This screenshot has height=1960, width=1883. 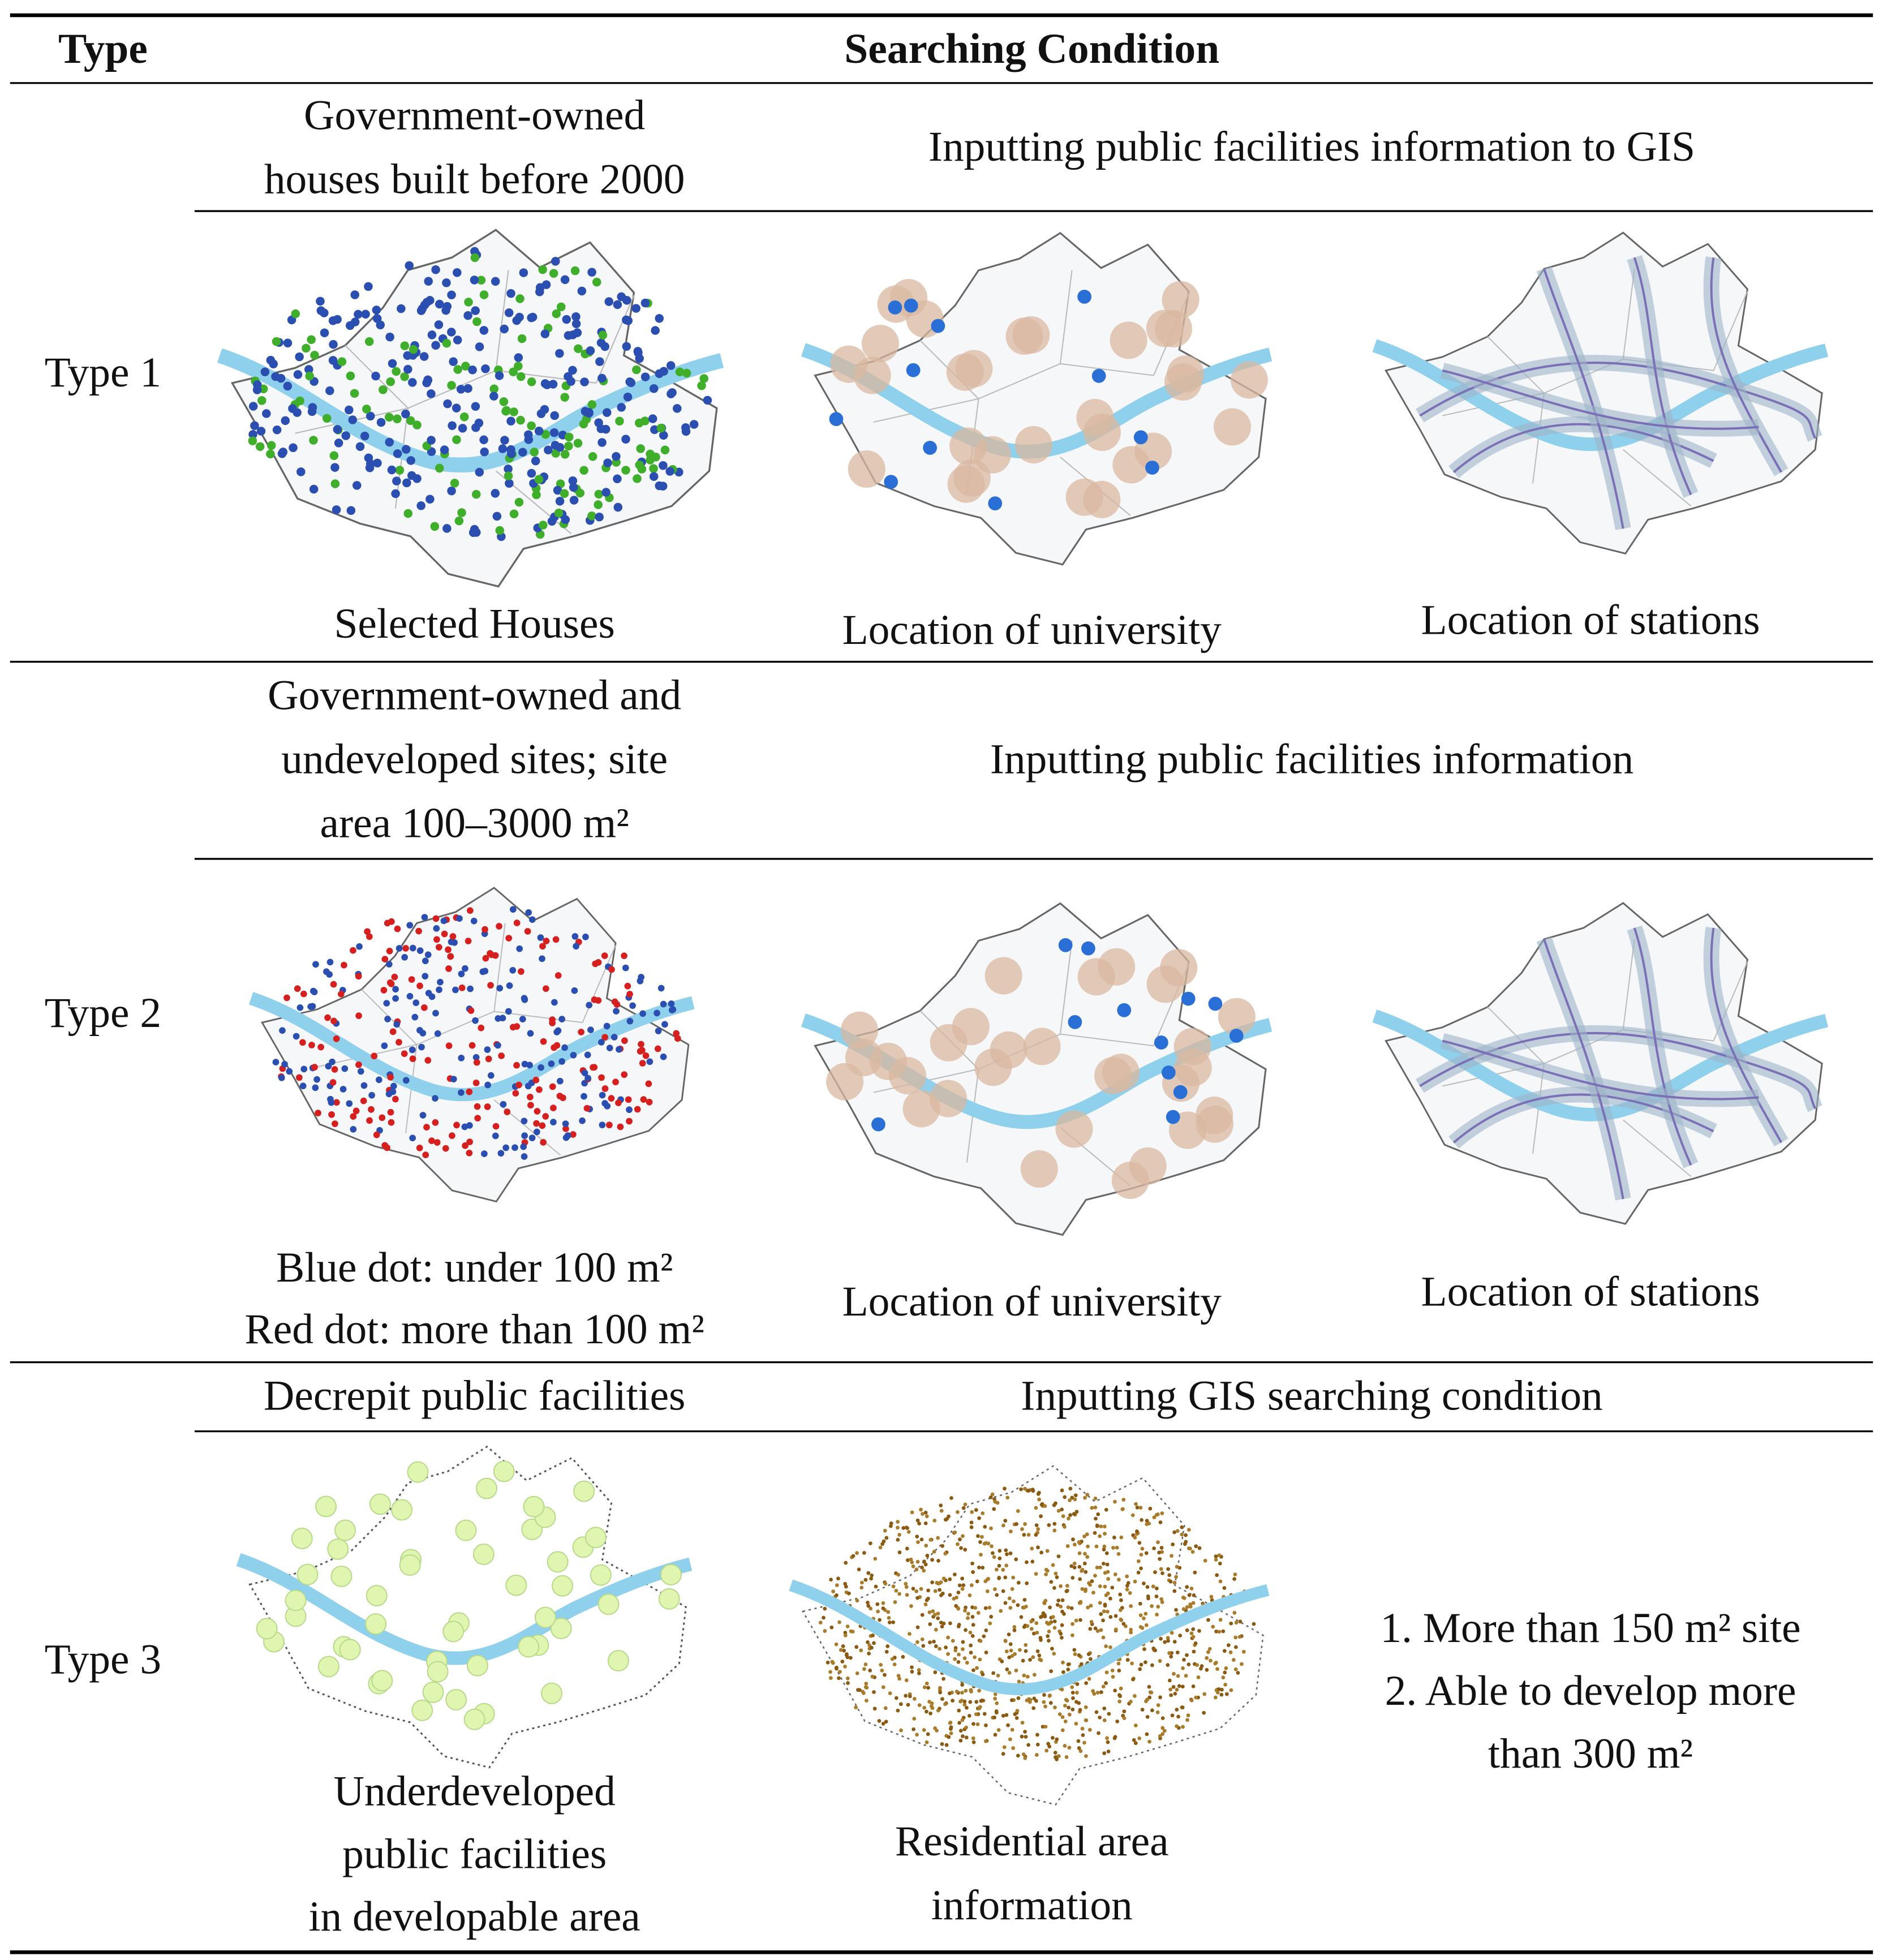 I want to click on row-type: Type 1, so click(x=103, y=373).